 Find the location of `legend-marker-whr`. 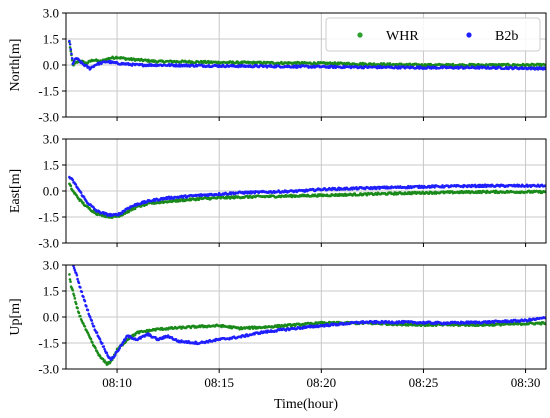

legend-marker-whr is located at coordinates (360, 35).